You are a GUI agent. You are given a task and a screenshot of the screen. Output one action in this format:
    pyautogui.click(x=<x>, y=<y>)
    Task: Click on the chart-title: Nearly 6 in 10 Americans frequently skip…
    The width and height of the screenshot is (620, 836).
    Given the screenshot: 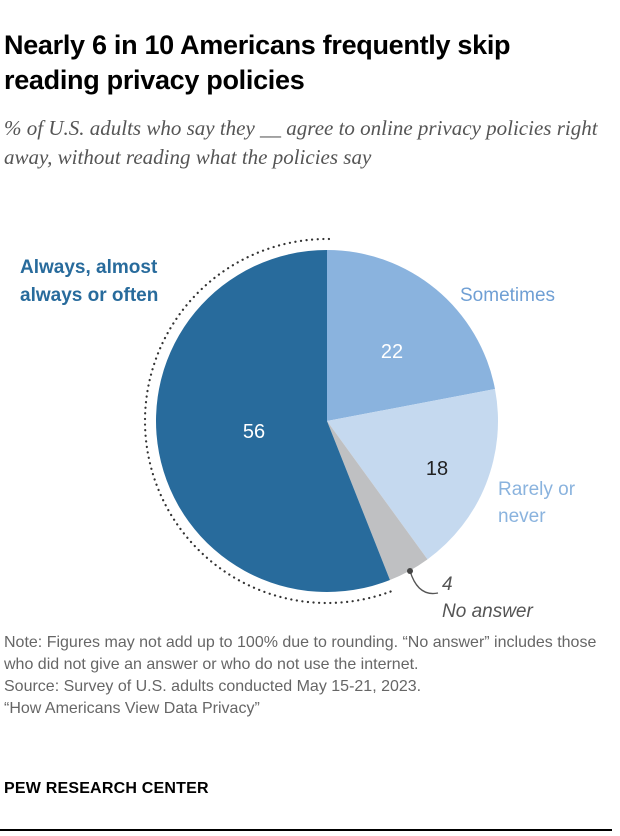 What is the action you would take?
    pyautogui.click(x=257, y=62)
    